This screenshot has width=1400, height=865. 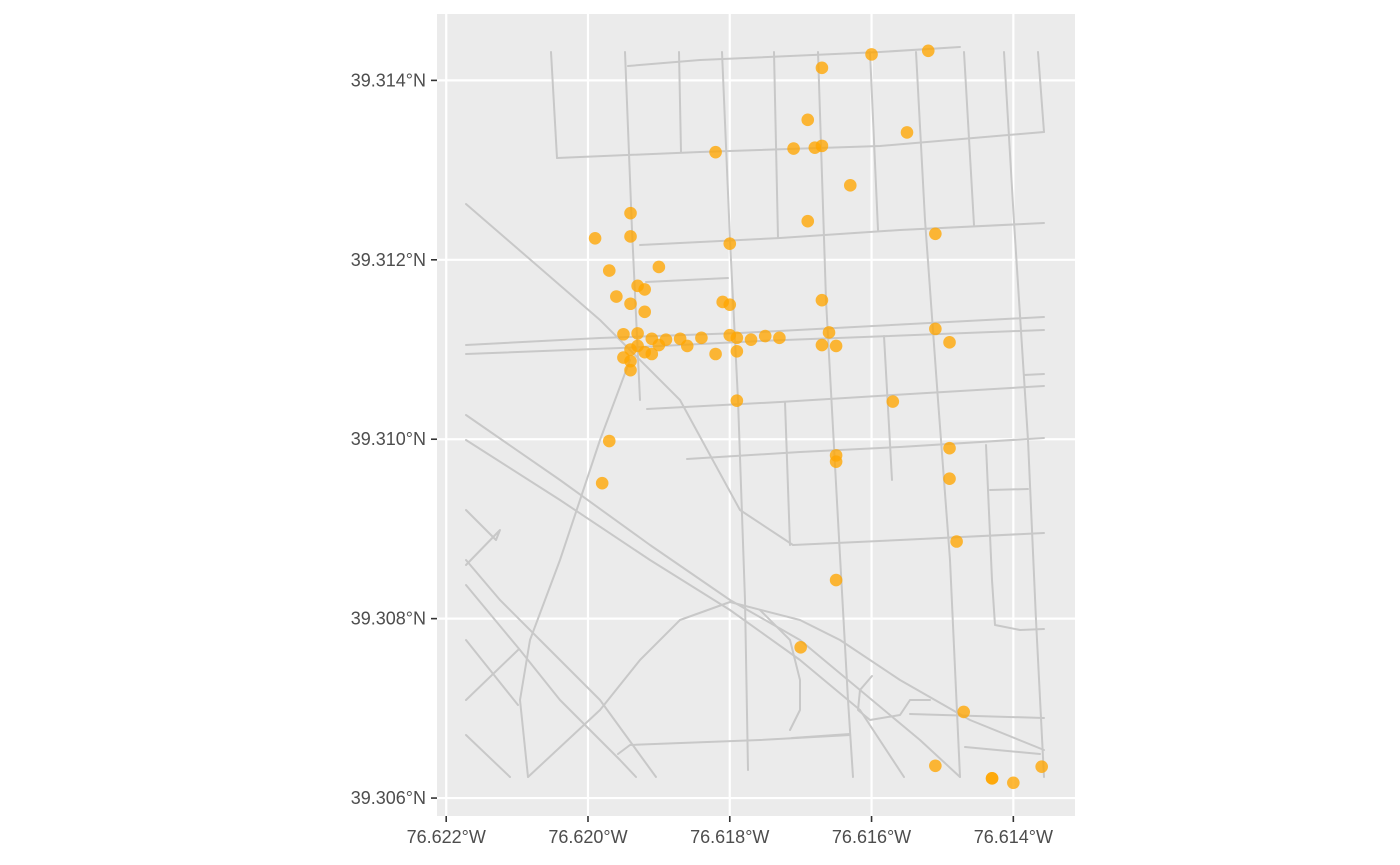 What do you see at coordinates (587, 837) in the screenshot?
I see `x-tick-label: 76.620°W` at bounding box center [587, 837].